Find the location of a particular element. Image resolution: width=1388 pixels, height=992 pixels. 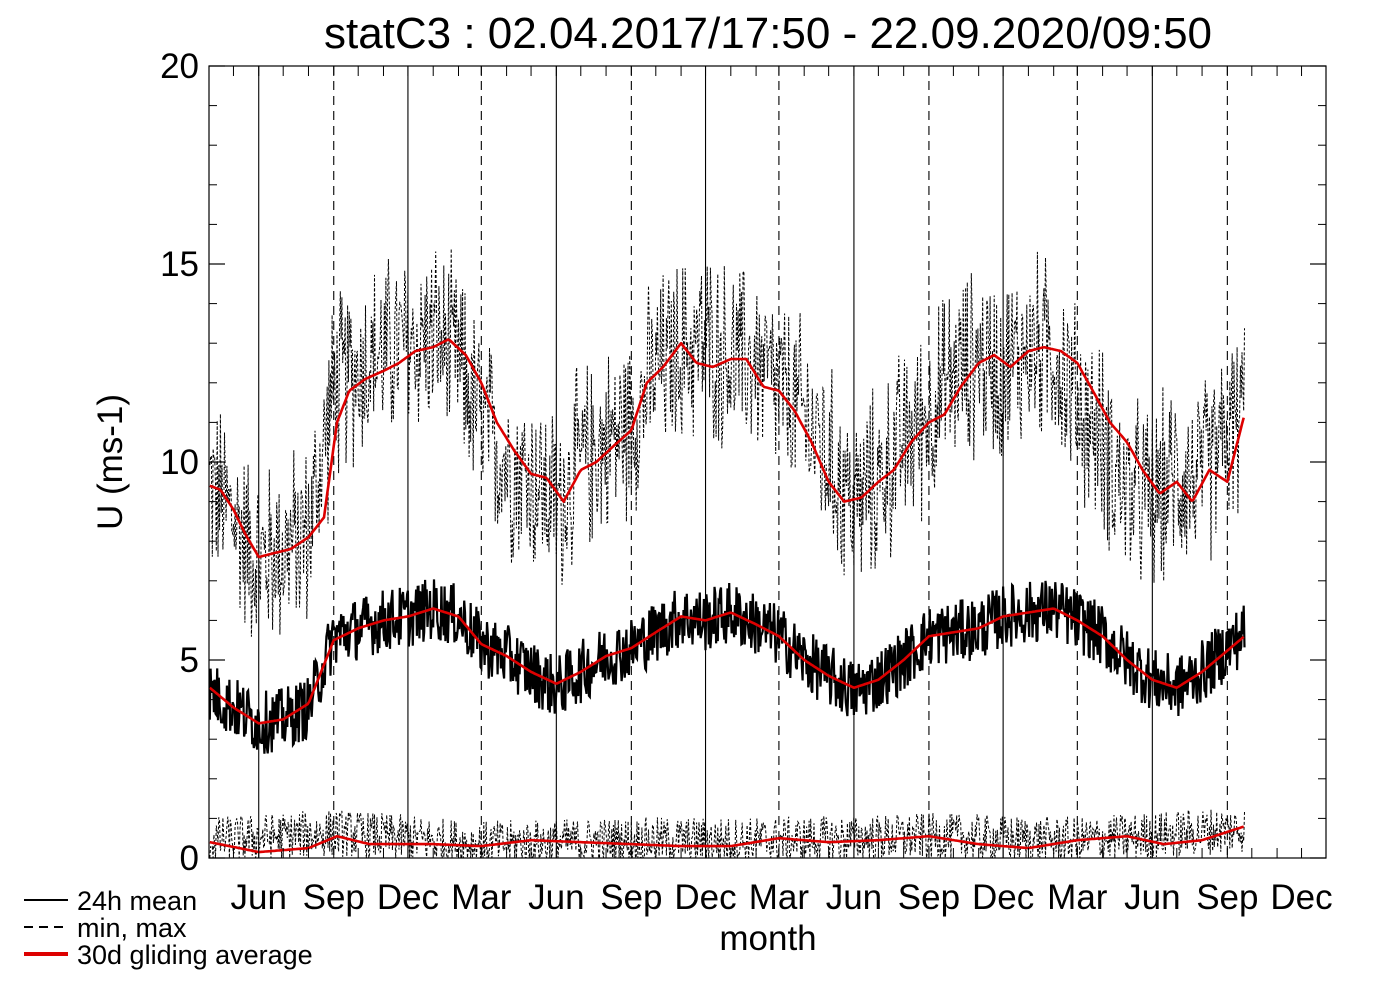

series-24h-mean-line is located at coordinates (727, 666).